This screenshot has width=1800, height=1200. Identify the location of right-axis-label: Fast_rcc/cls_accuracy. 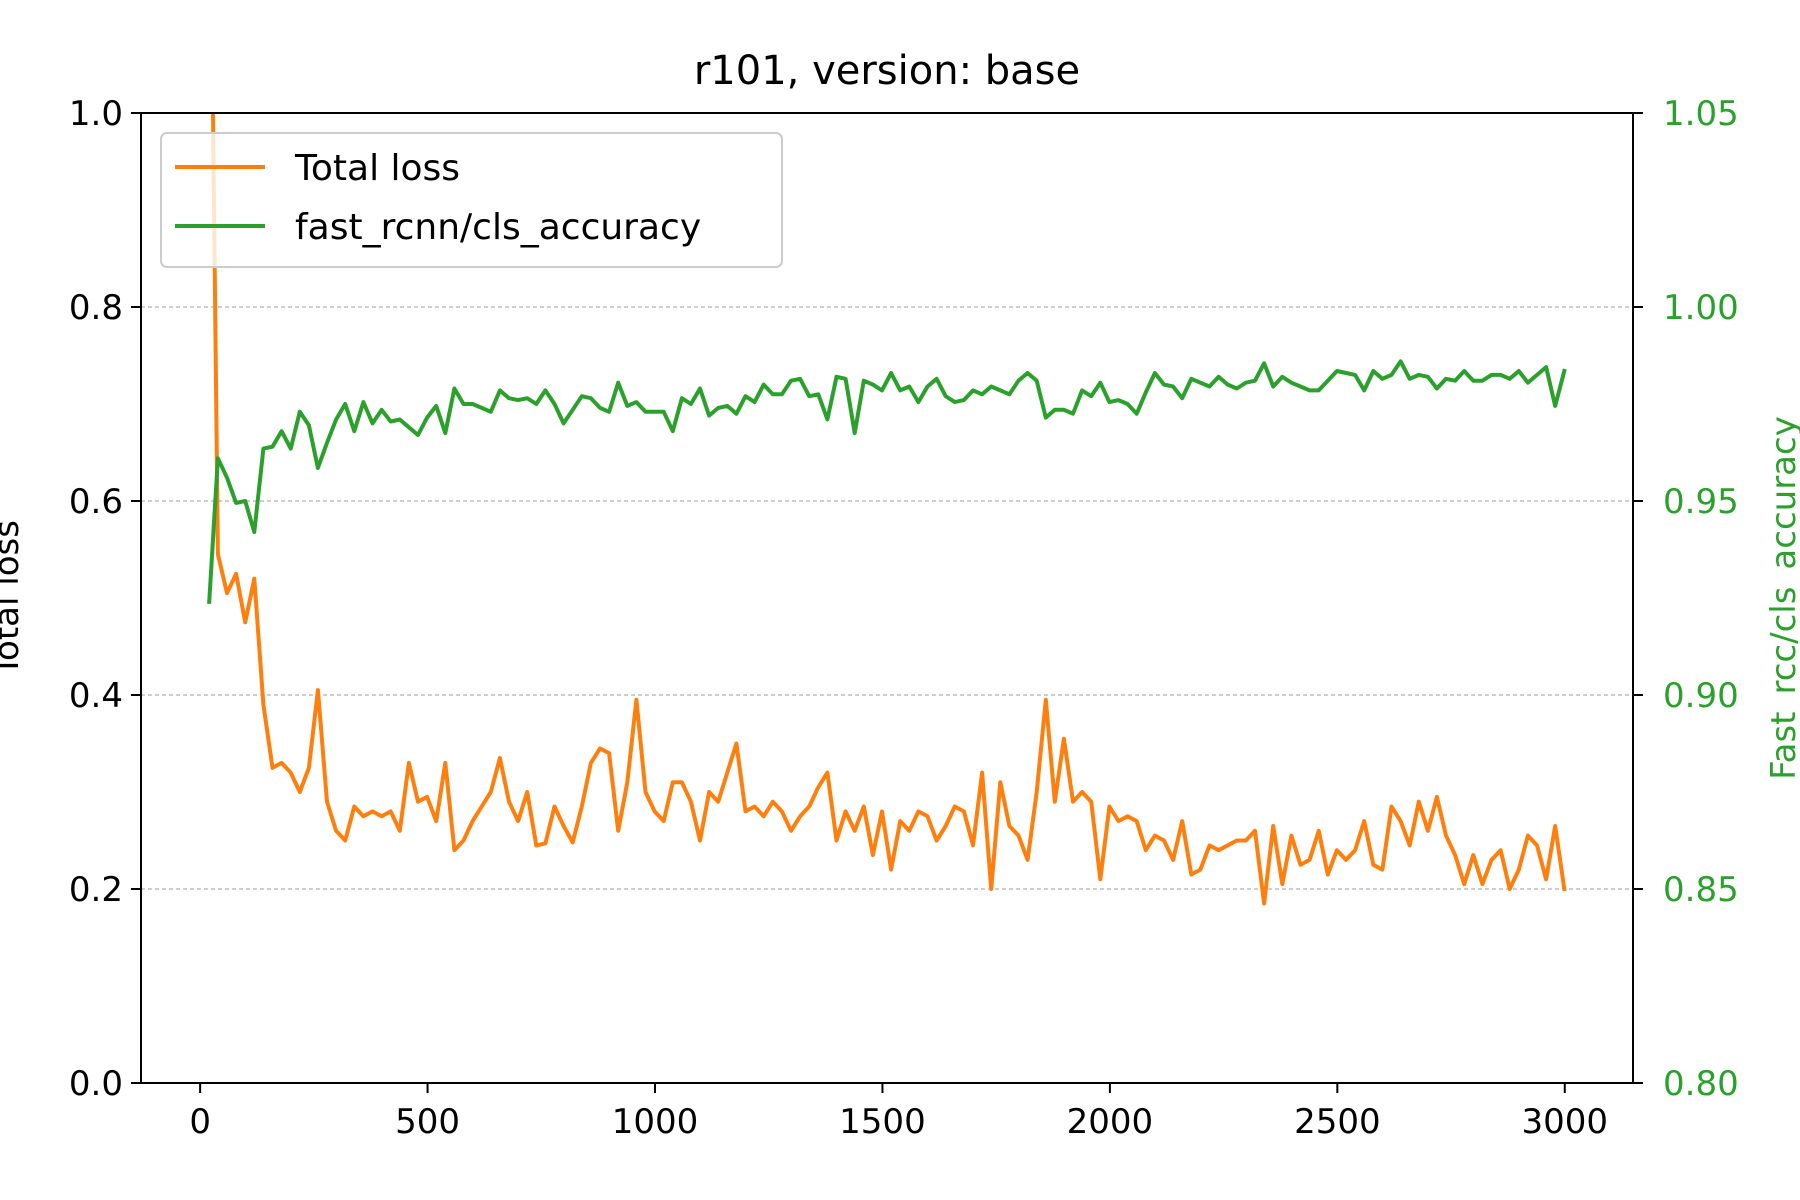
(1782, 598).